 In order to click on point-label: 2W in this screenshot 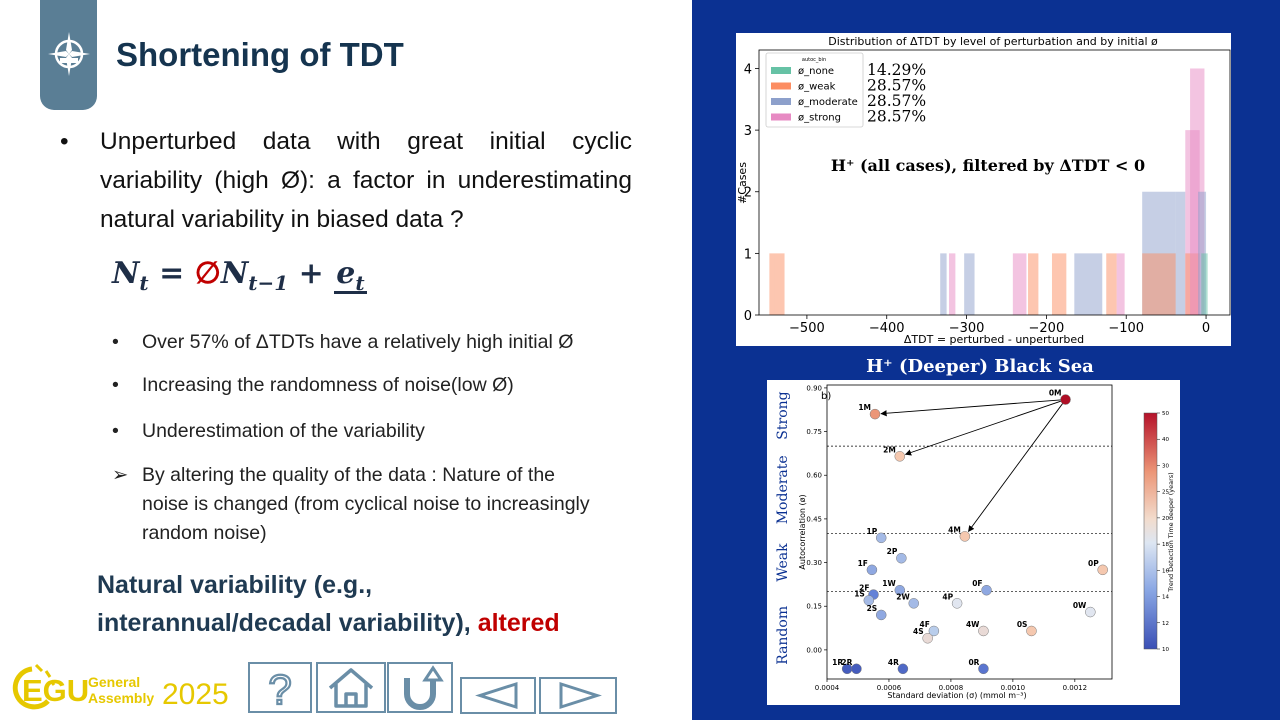, I will do `click(903, 596)`.